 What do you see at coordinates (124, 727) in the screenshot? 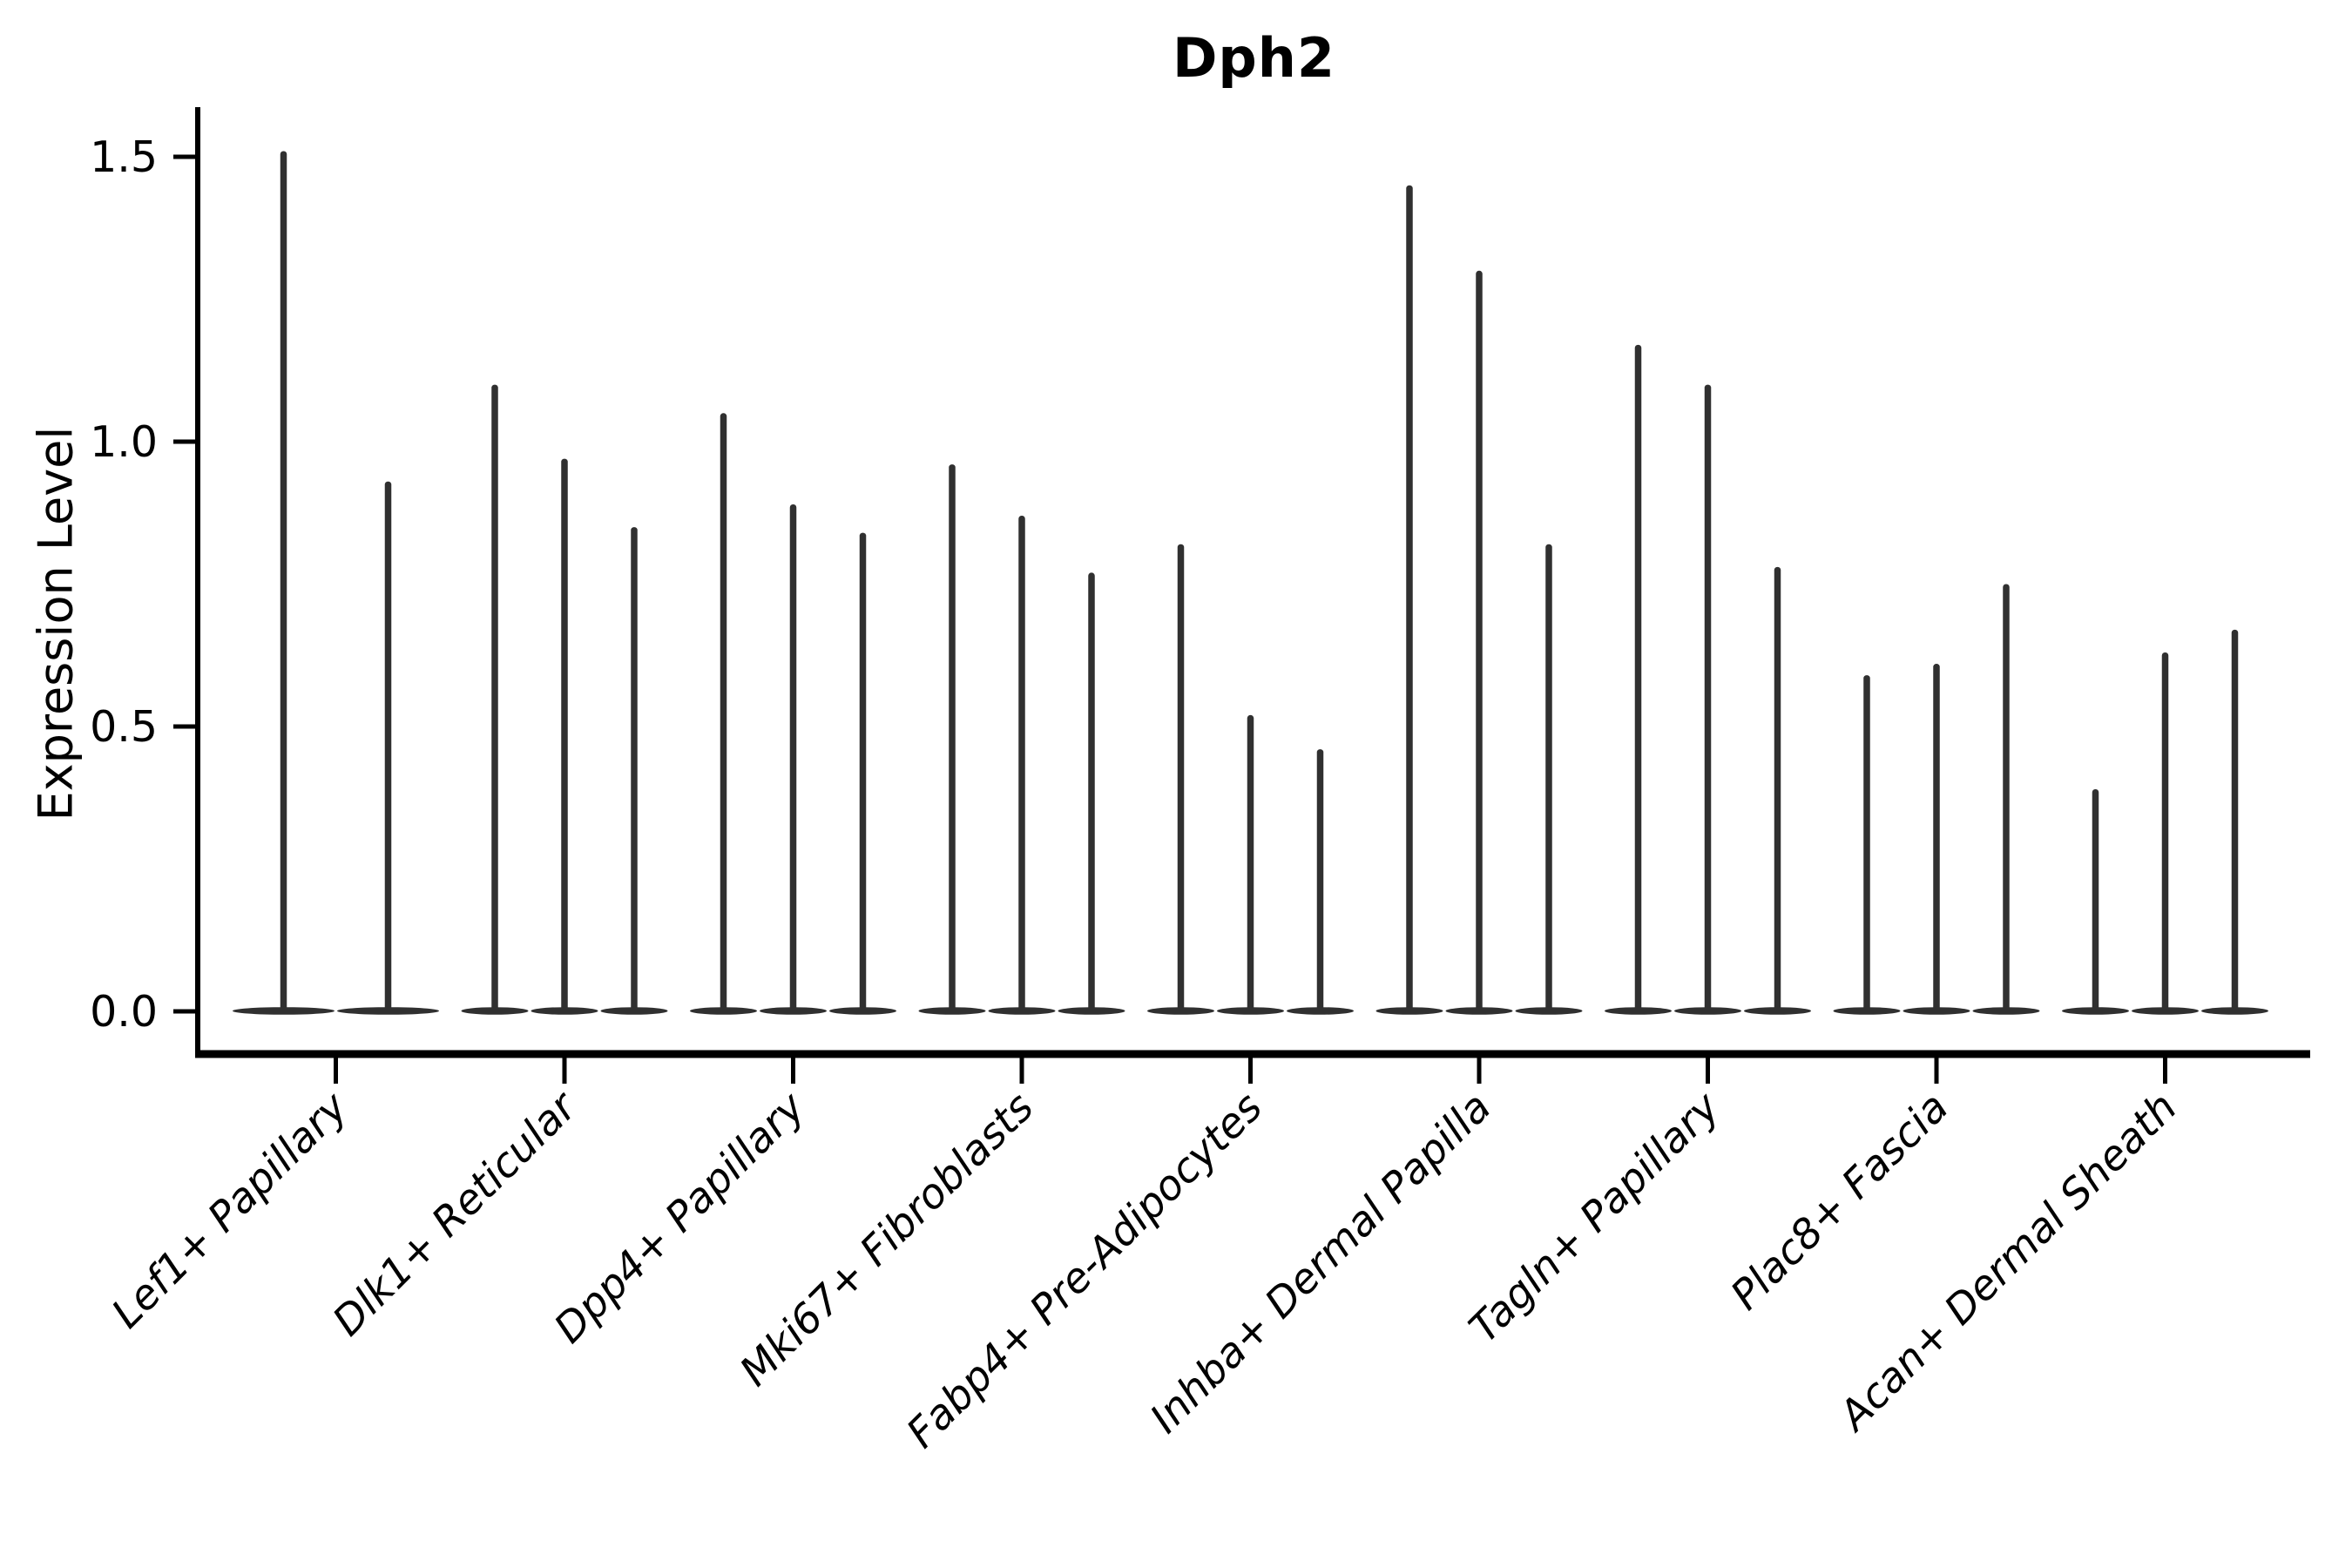
I see `y-tick-label: 0.5` at bounding box center [124, 727].